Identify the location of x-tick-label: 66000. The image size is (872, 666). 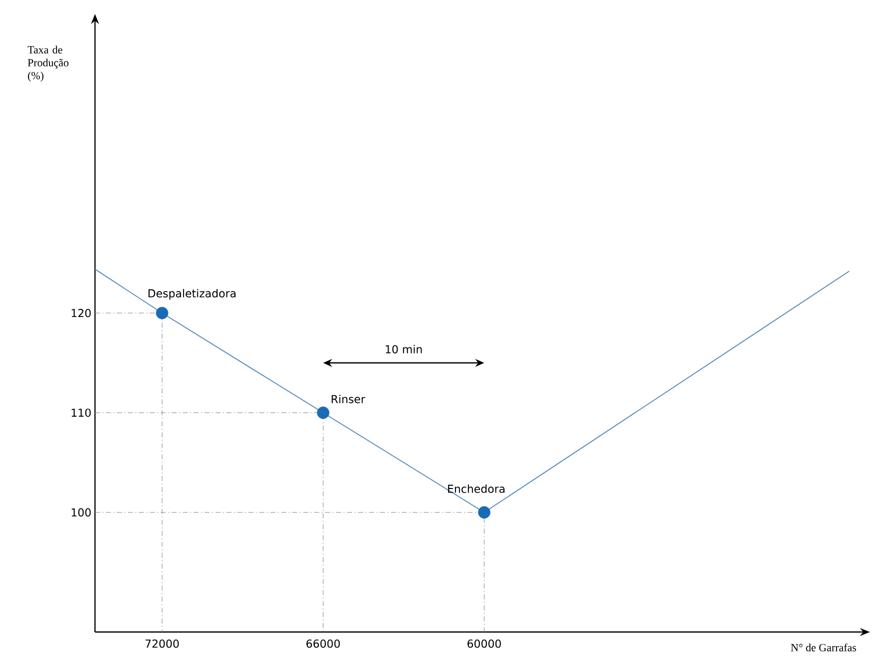
(323, 644).